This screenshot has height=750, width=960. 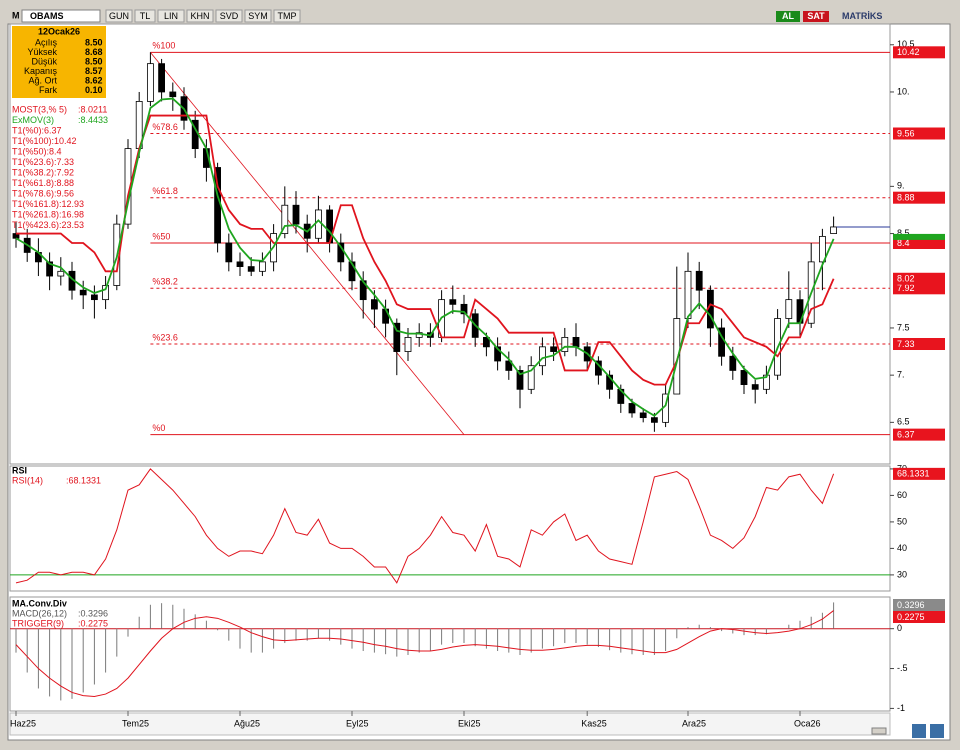 I want to click on y-tick-label: -.5, so click(x=902, y=668).